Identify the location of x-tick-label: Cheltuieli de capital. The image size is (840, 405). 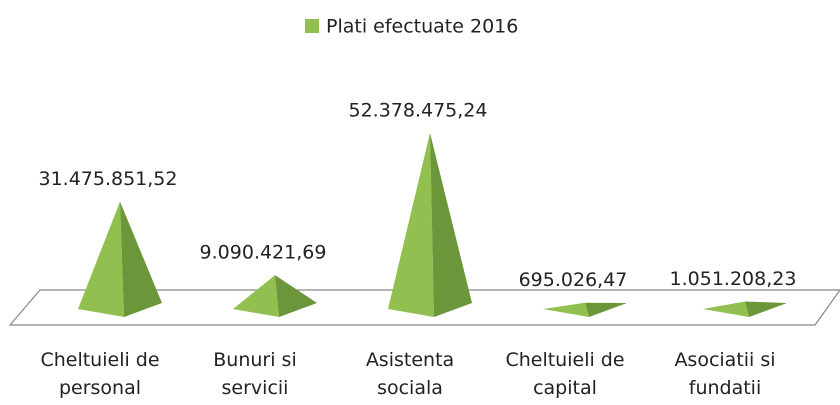
(565, 374).